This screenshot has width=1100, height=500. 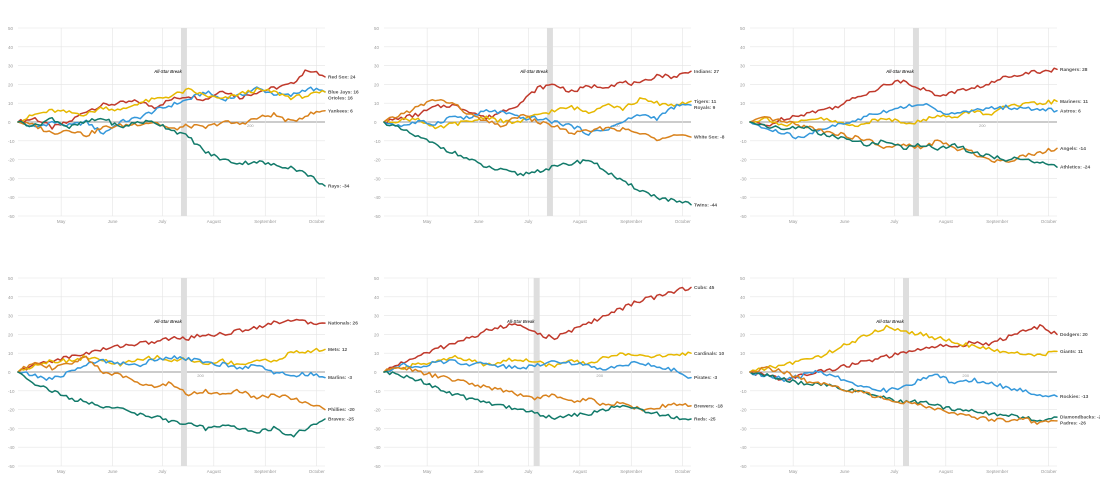 What do you see at coordinates (705, 102) in the screenshot?
I see `series-end-label: Tigers: 11` at bounding box center [705, 102].